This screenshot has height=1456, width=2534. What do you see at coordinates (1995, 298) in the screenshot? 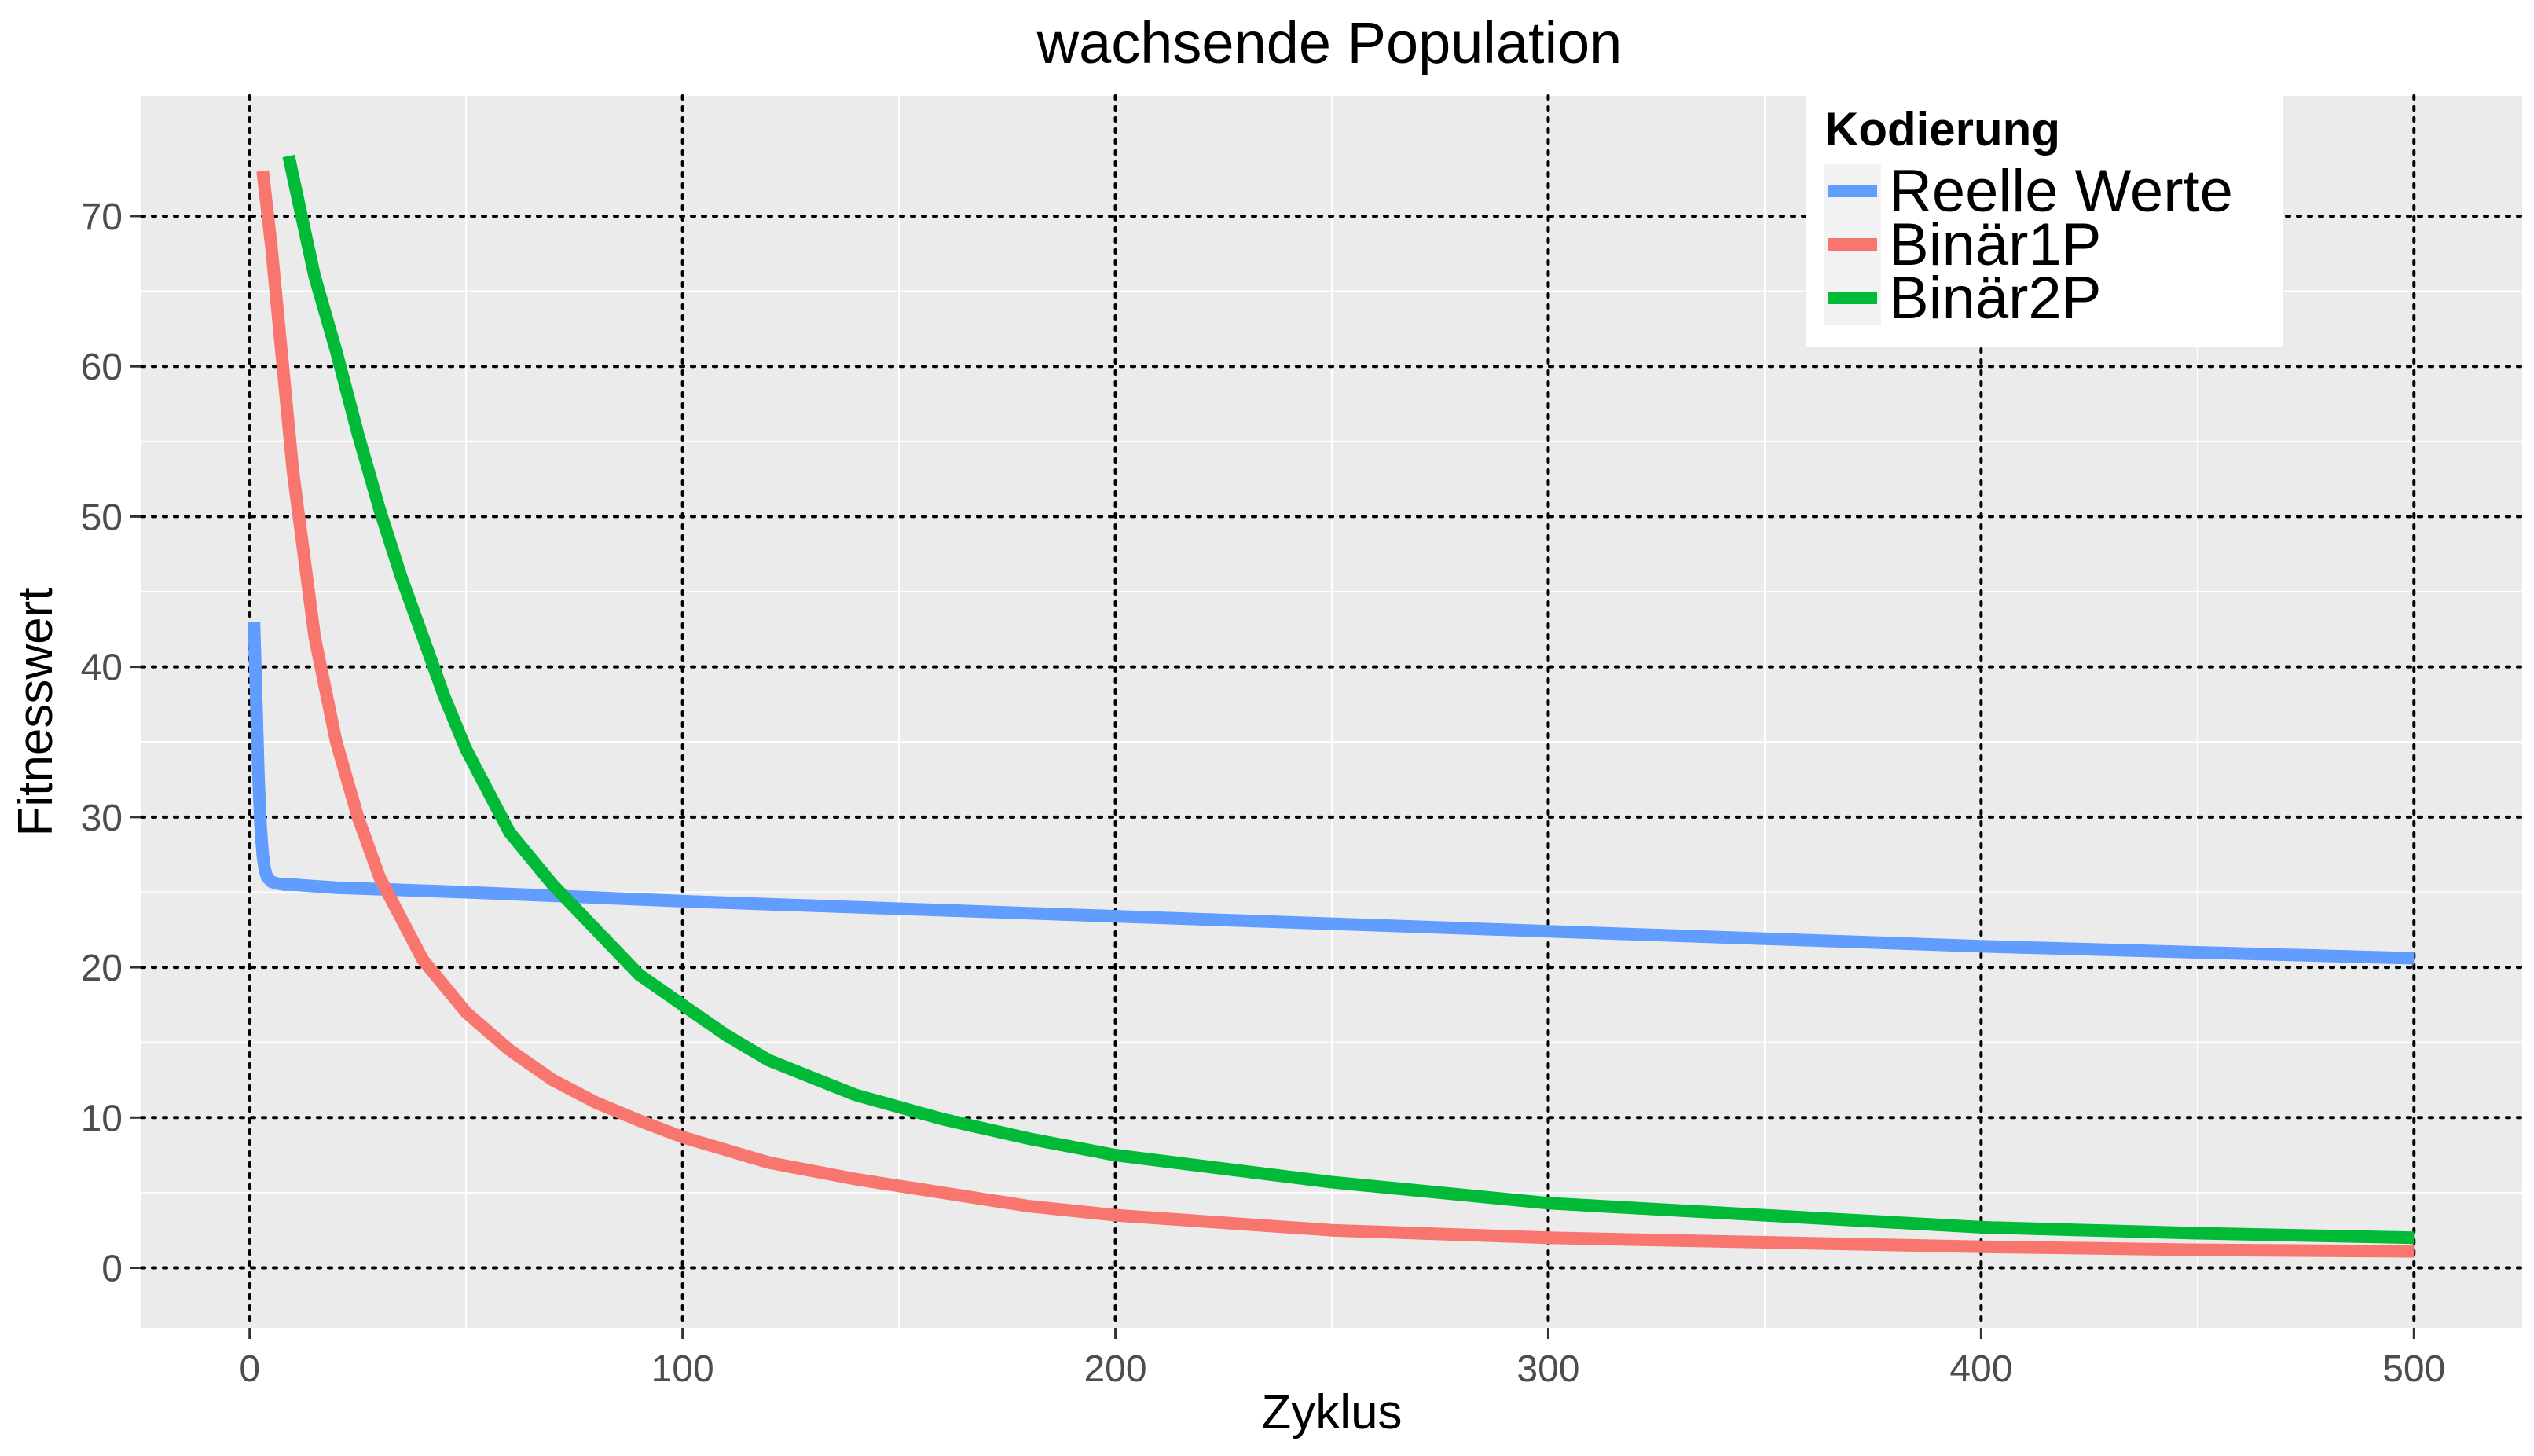
I see `legend-label: Binär2P` at bounding box center [1995, 298].